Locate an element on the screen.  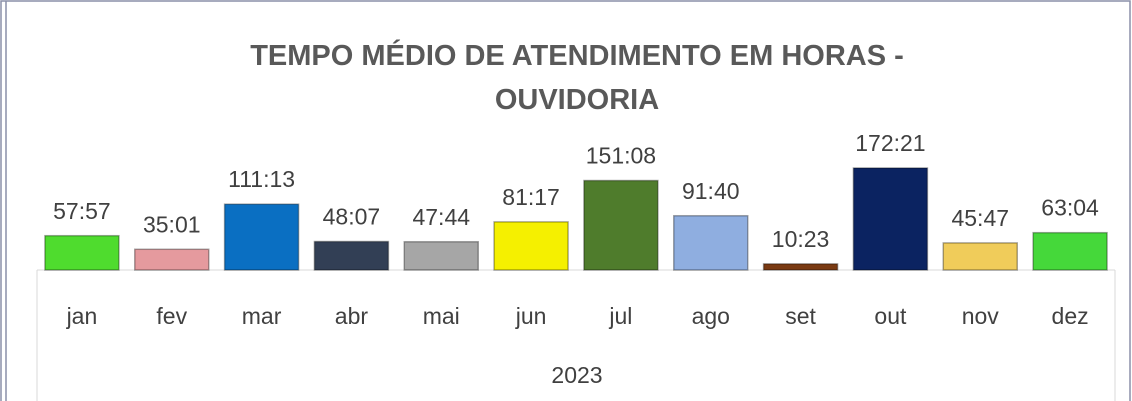
x-tick-label: abr is located at coordinates (352, 316).